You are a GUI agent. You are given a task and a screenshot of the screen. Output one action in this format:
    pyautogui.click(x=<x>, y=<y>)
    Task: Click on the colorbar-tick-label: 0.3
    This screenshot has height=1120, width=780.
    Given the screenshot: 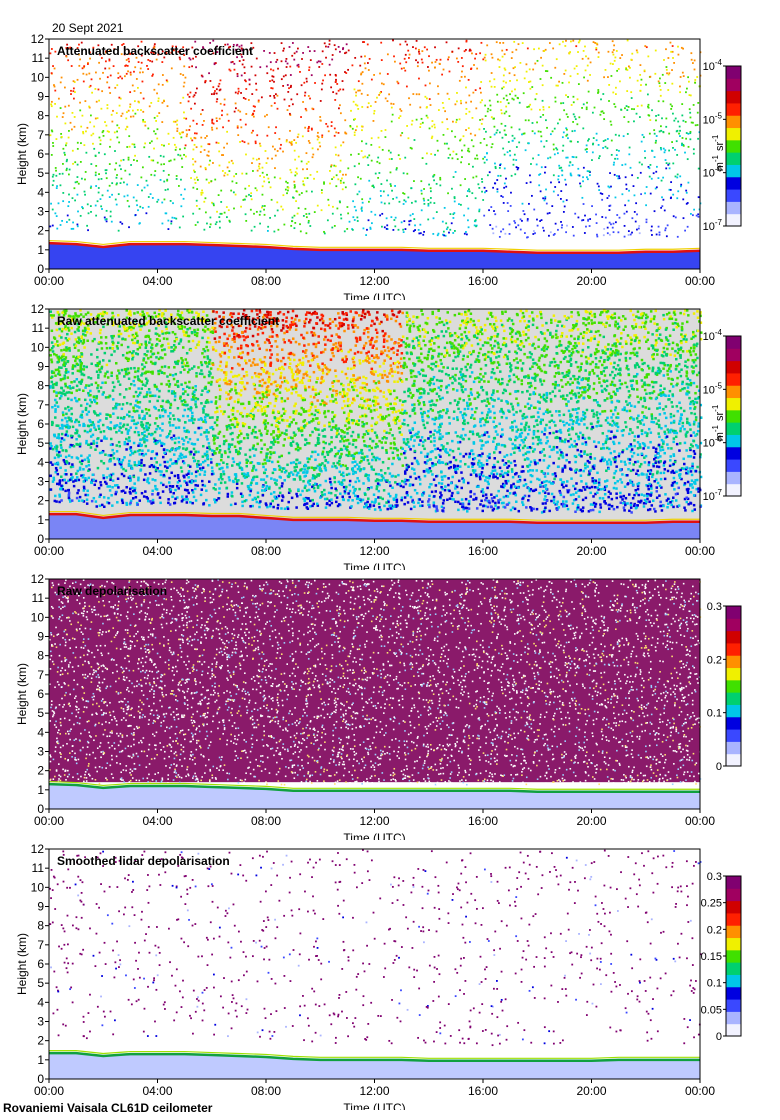 What is the action you would take?
    pyautogui.click(x=714, y=877)
    